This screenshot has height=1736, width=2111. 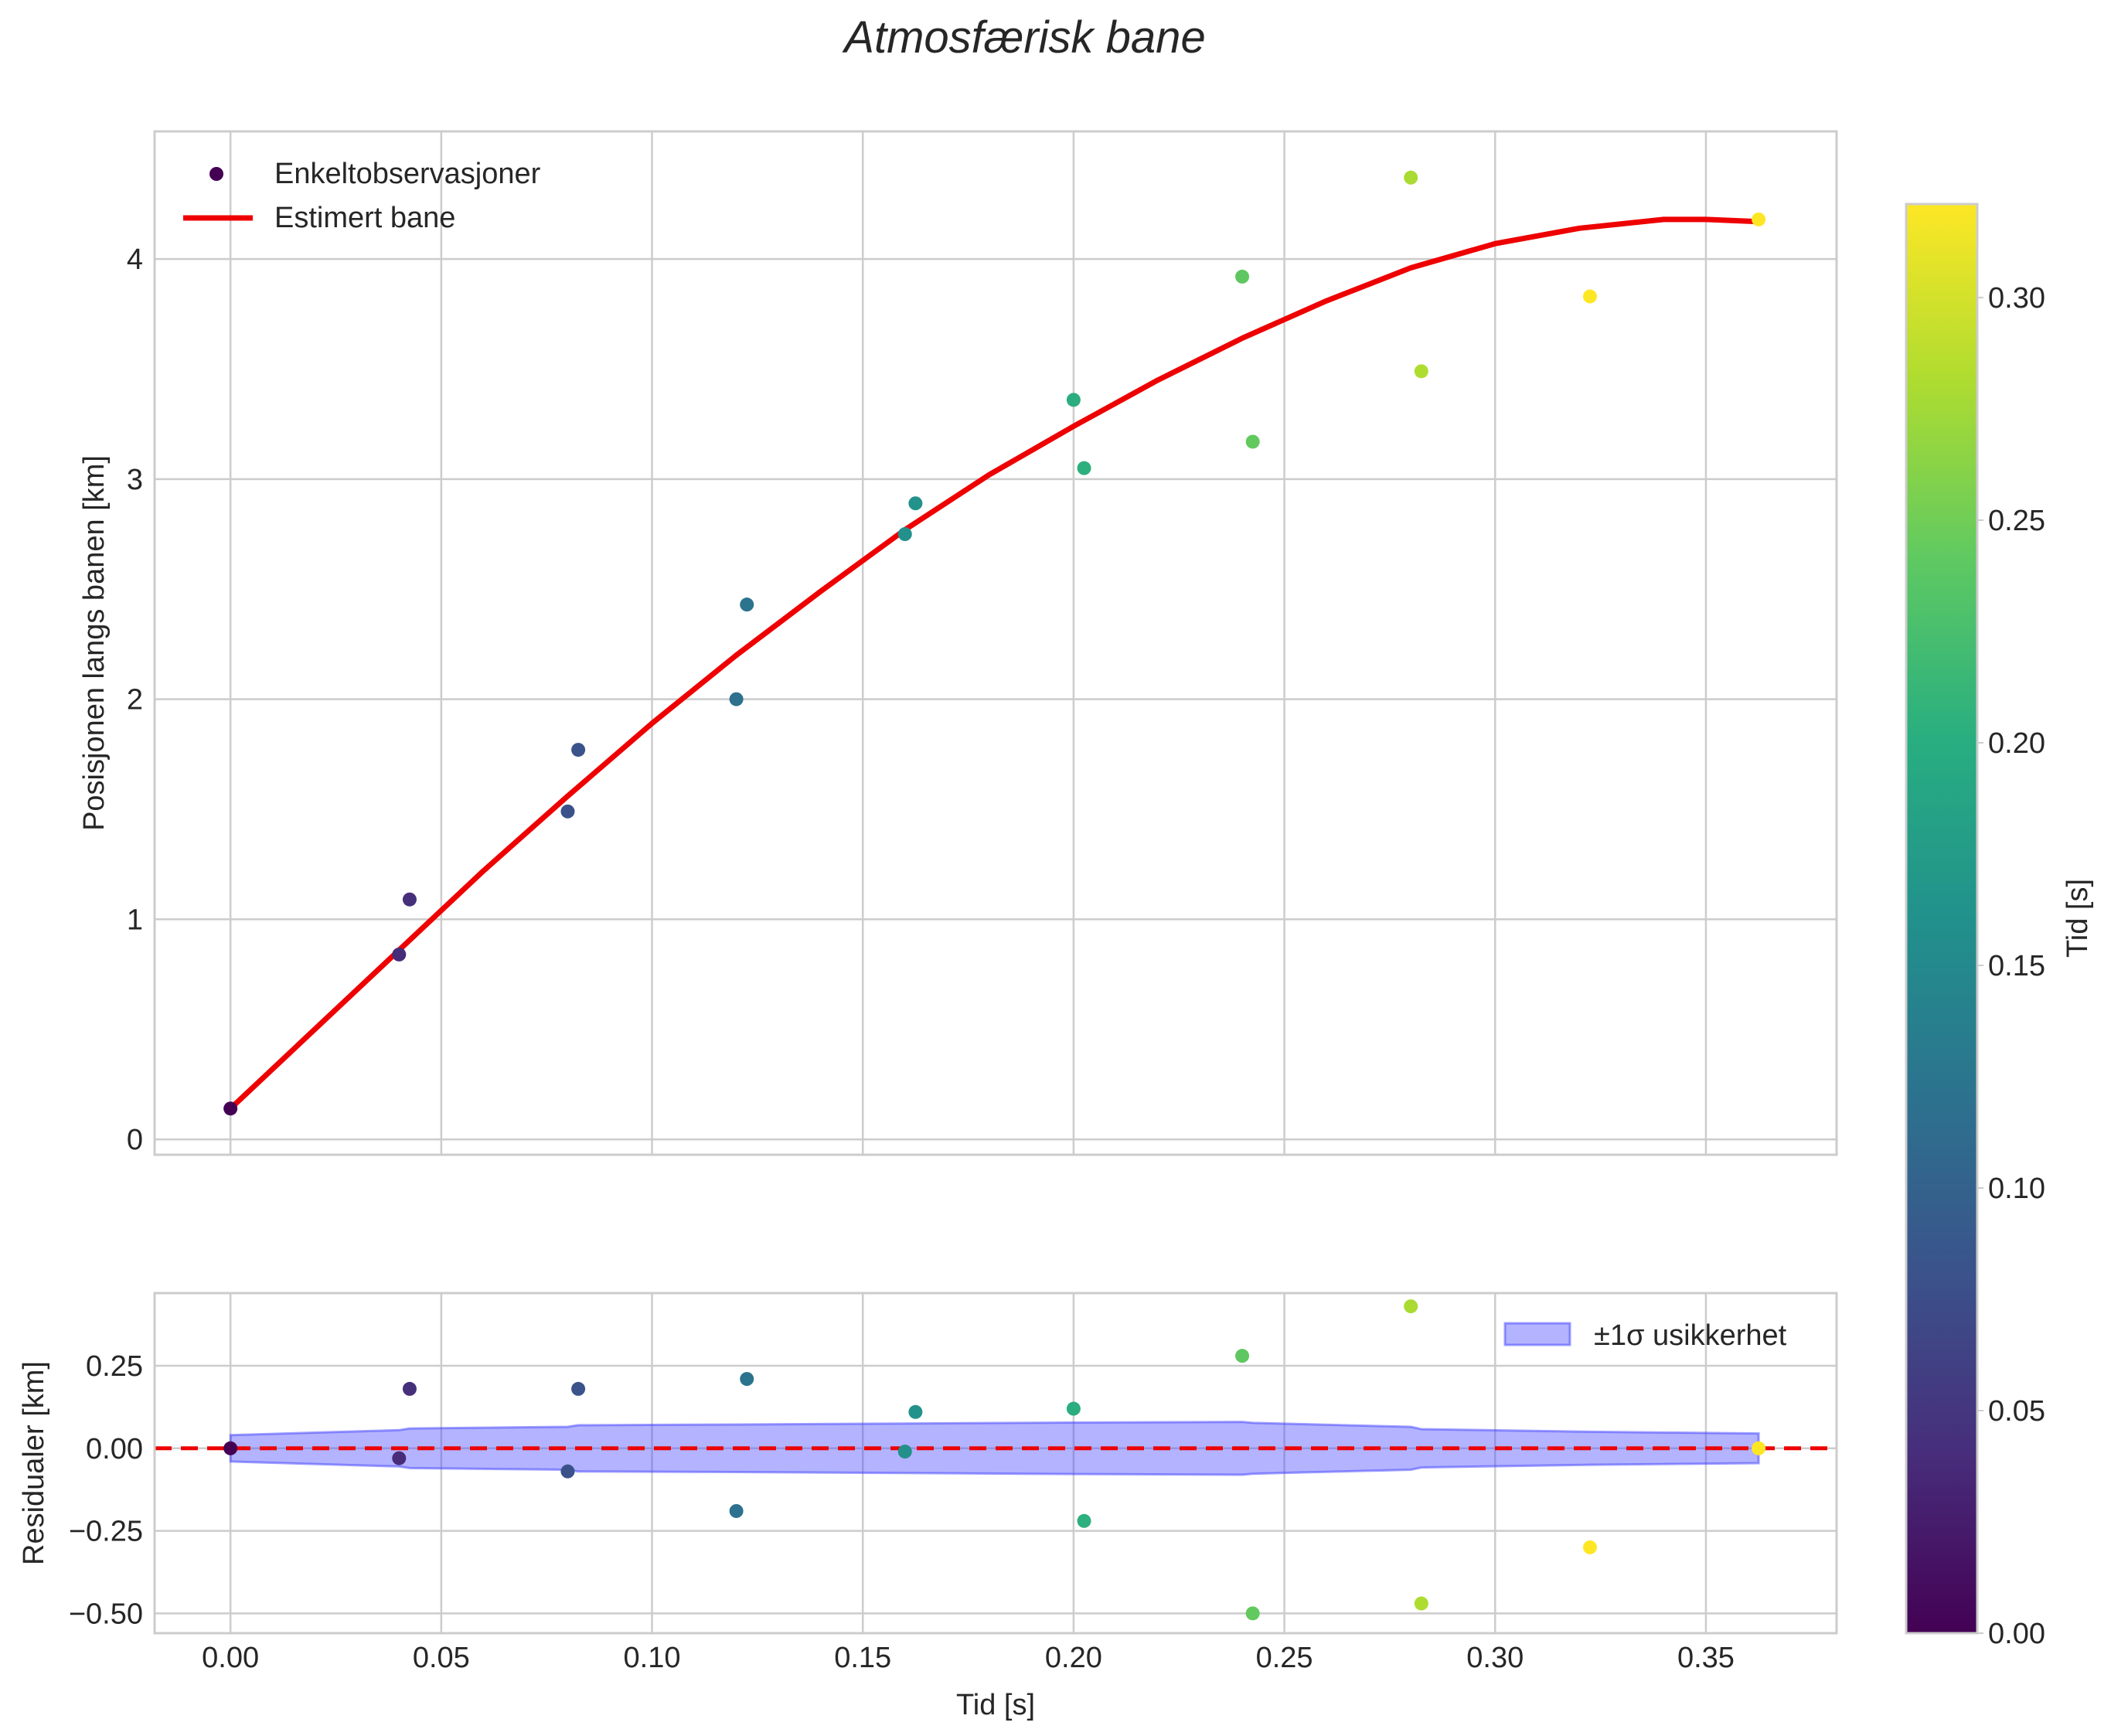 What do you see at coordinates (362, 196) in the screenshot?
I see `main-legend: Enkeltobservasjoner Estimert bane` at bounding box center [362, 196].